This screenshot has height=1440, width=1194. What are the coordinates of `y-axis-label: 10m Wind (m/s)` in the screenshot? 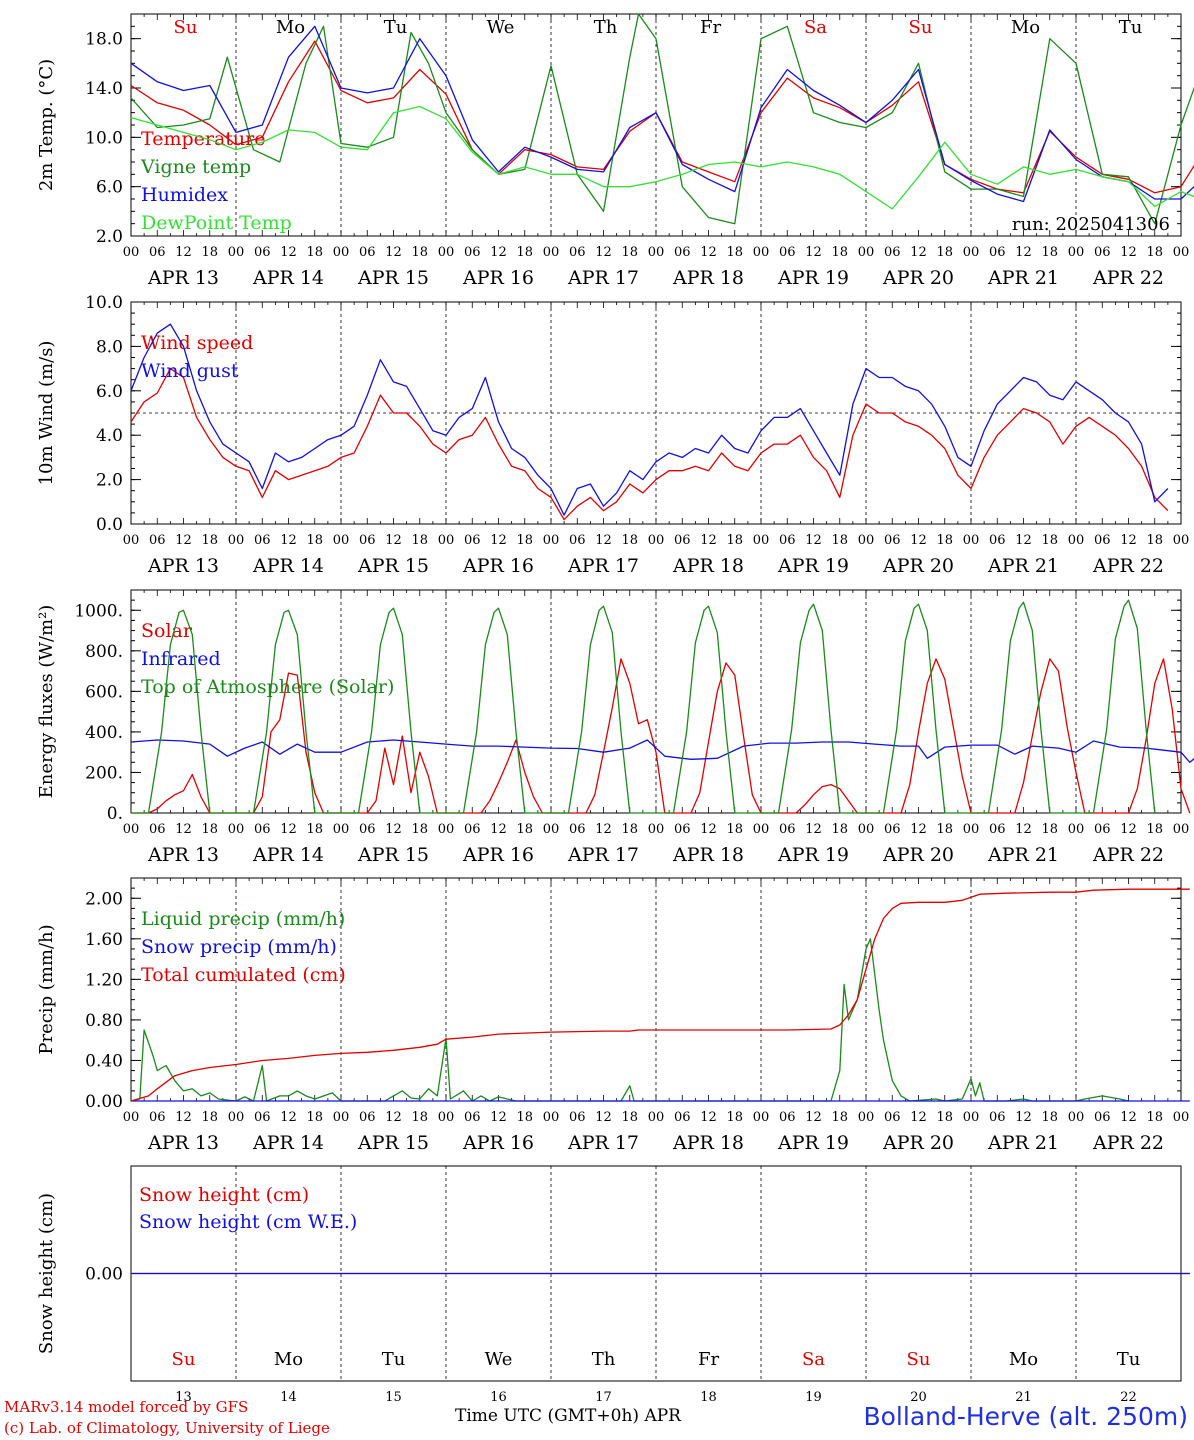 It's located at (46, 413).